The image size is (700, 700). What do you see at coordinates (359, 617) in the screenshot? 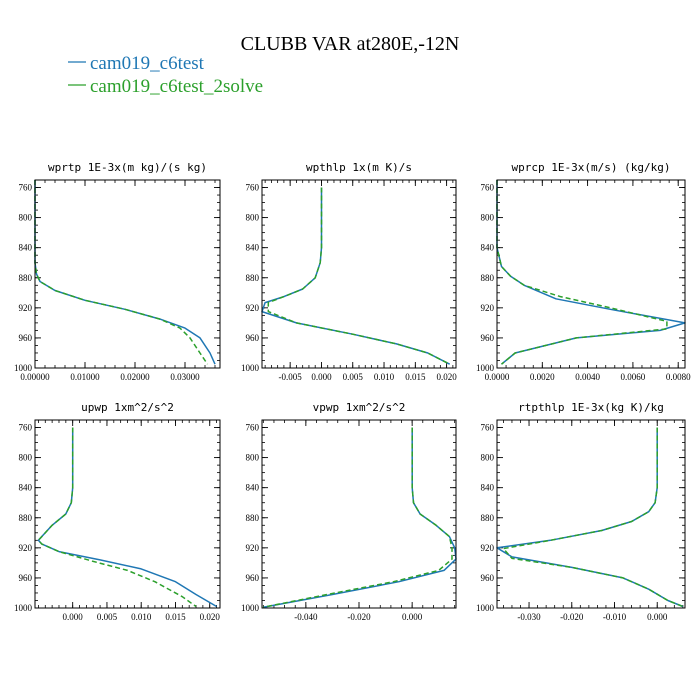
I see `x-tick-label: -0.020` at bounding box center [359, 617].